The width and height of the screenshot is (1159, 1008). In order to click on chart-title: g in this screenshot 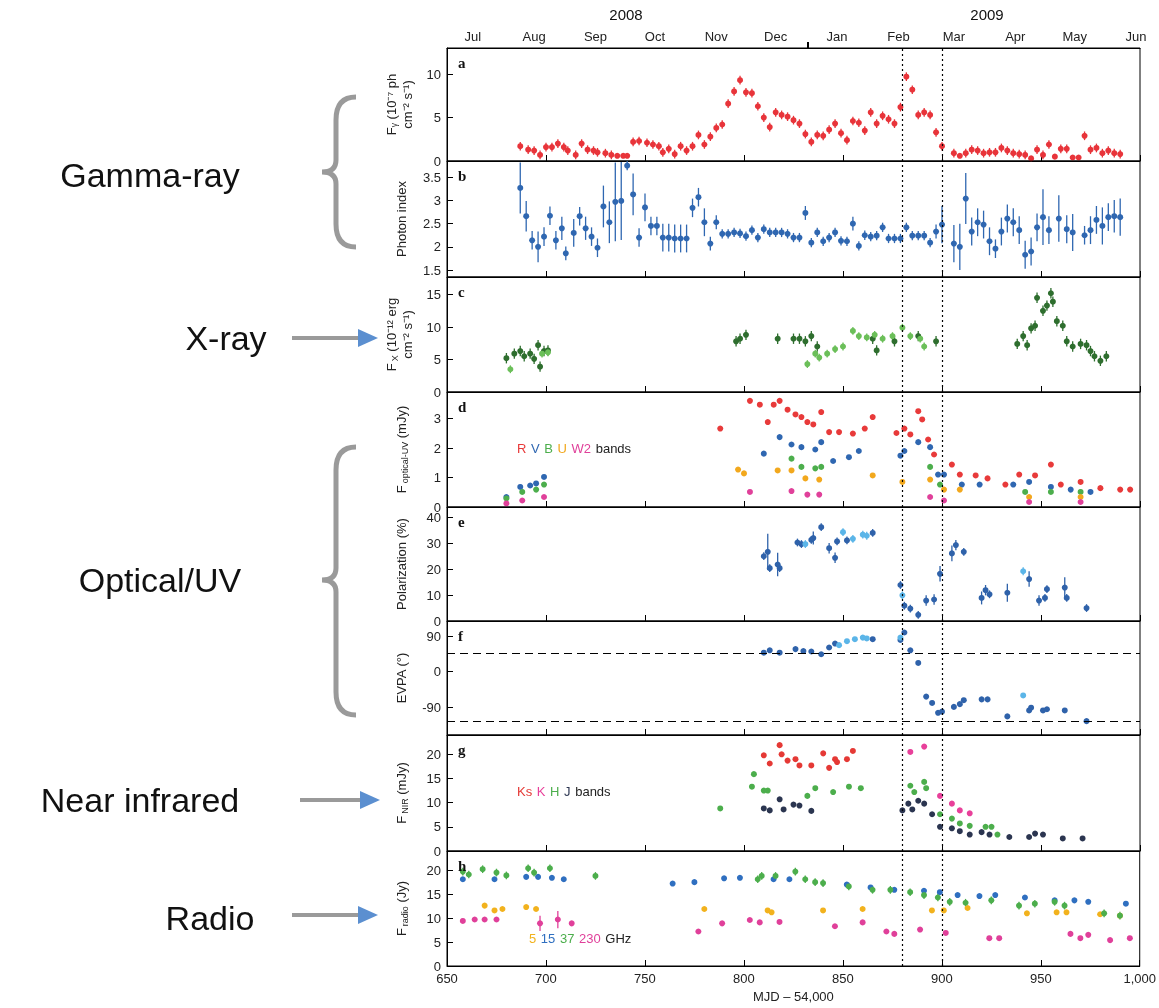, I will do `click(462, 749)`.